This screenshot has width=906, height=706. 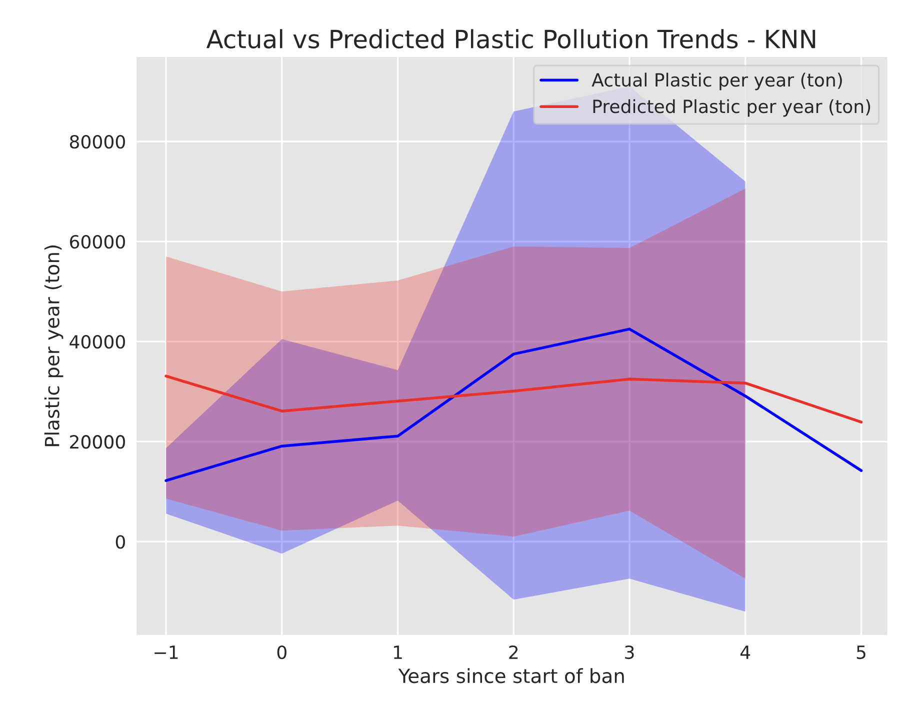 I want to click on x-tick-label: 4, so click(x=745, y=652).